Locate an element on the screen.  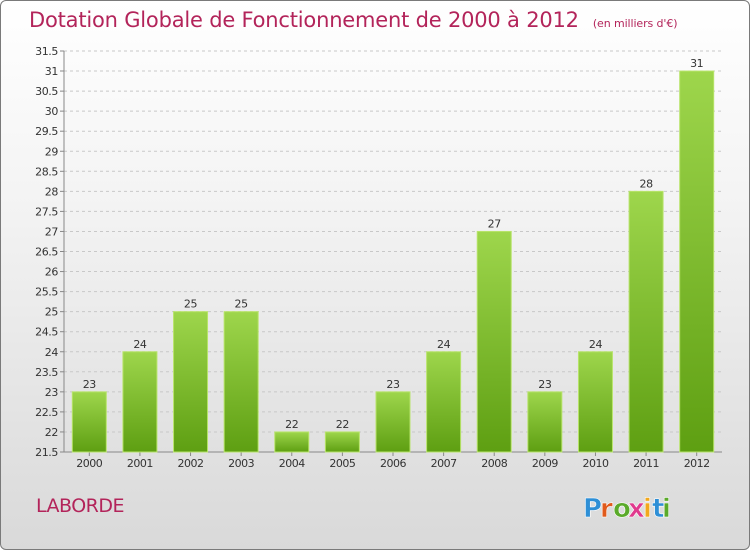
x-tick-label-2009: 2009 is located at coordinates (545, 463).